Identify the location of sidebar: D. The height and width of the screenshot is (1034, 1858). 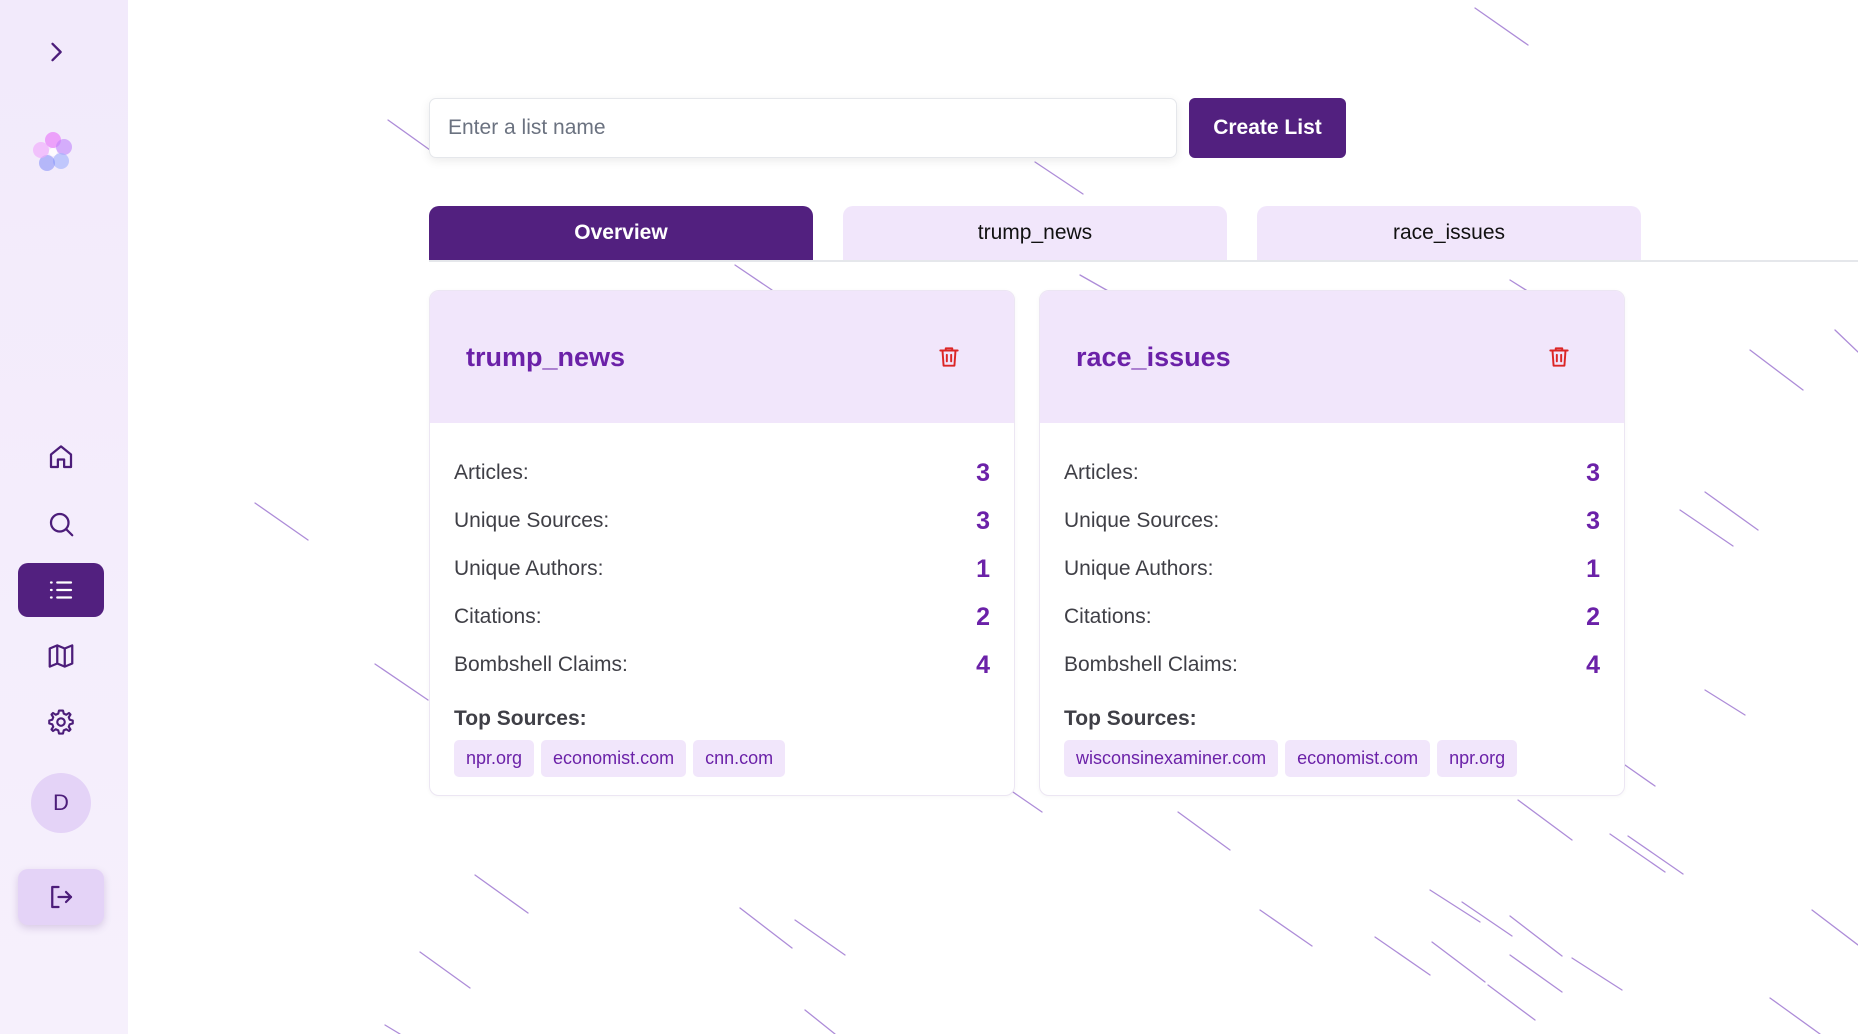
(64, 517).